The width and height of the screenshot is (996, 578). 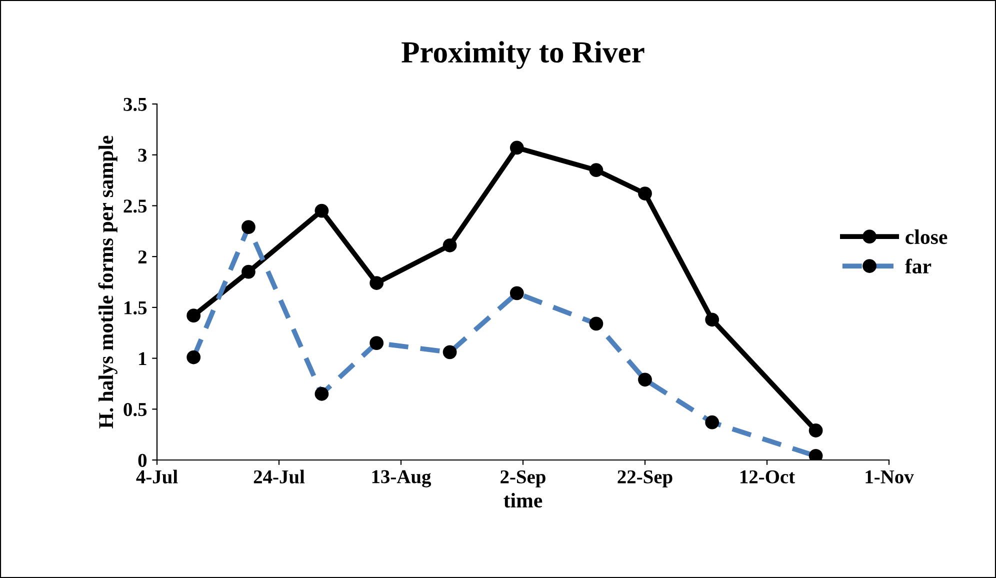 I want to click on x-tick-label: 2-Sep, so click(x=523, y=479).